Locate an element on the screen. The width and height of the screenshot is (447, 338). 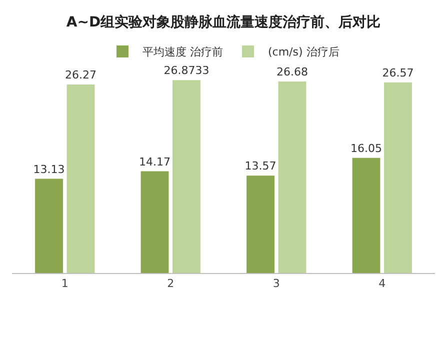
x-tick-label: 2 is located at coordinates (170, 283).